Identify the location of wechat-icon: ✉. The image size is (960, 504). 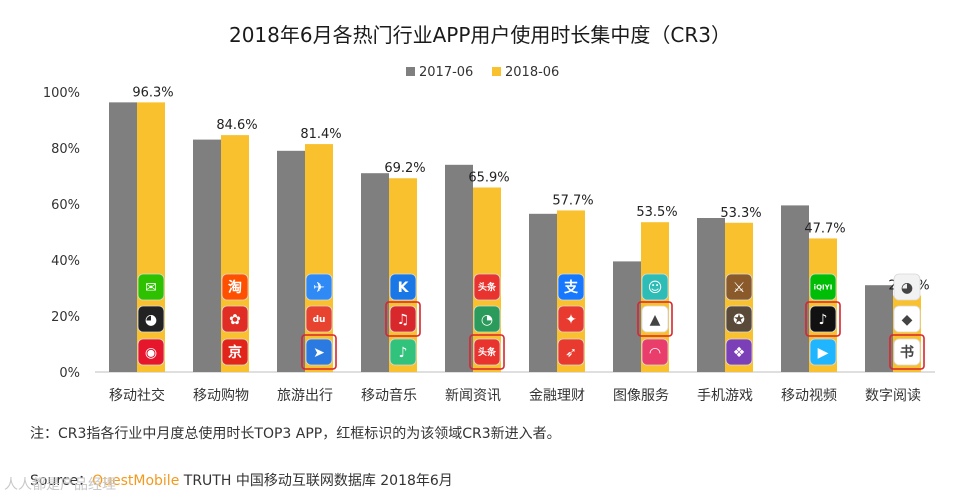
(151, 287).